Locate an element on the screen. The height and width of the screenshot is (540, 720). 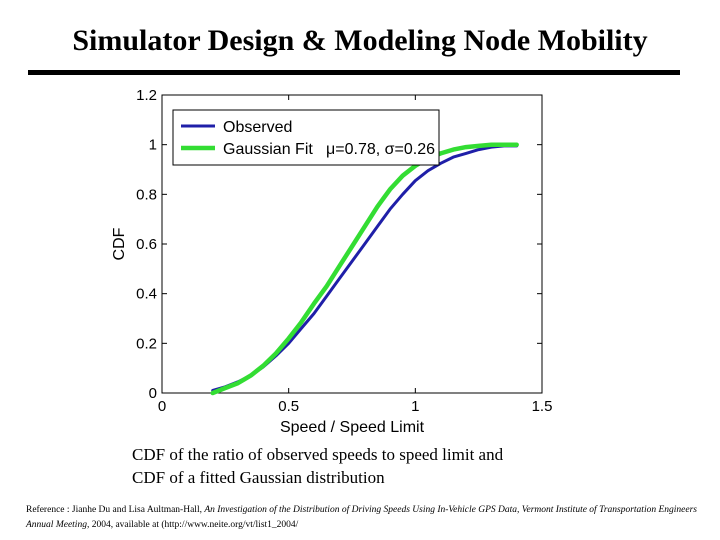
x-axis-label: Speed / Speed Limit is located at coordinates (352, 427).